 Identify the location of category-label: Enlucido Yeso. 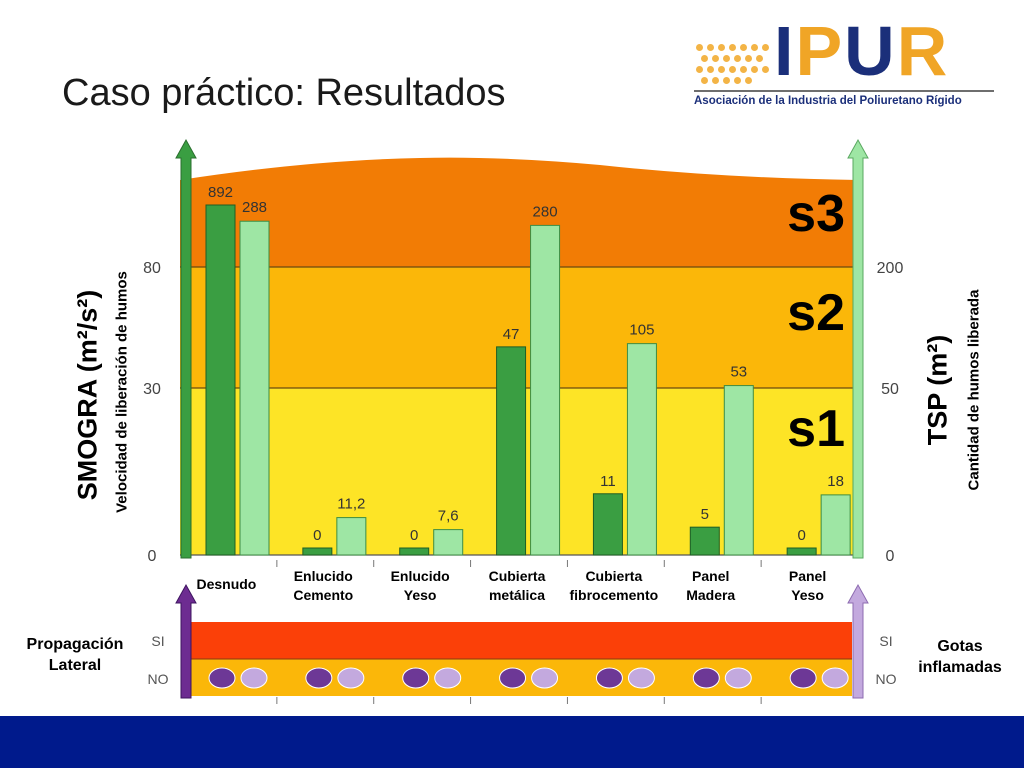
(420, 585).